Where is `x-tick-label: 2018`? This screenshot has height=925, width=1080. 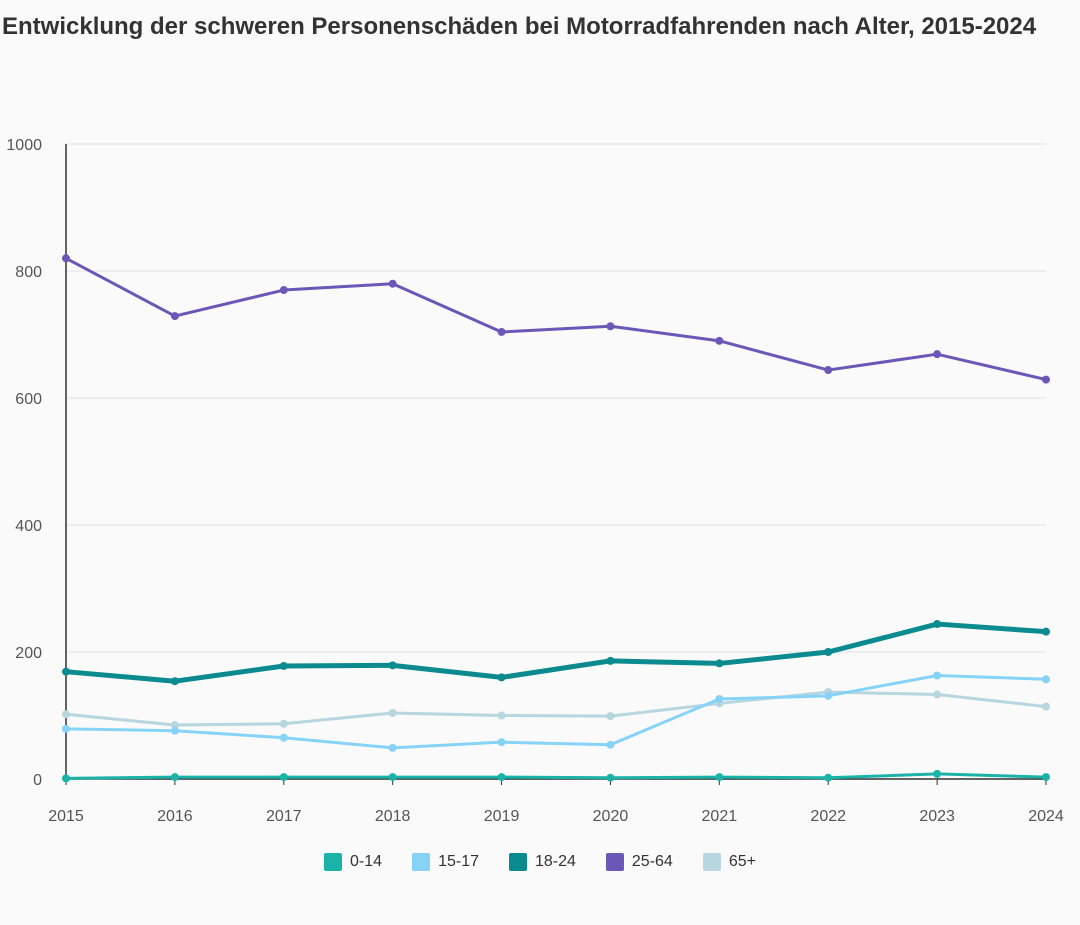 x-tick-label: 2018 is located at coordinates (393, 816).